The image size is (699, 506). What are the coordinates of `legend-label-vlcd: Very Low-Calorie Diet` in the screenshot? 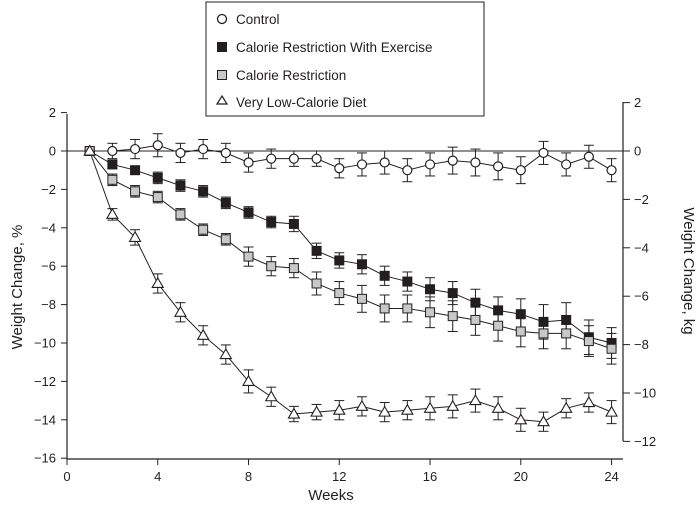 It's located at (301, 102).